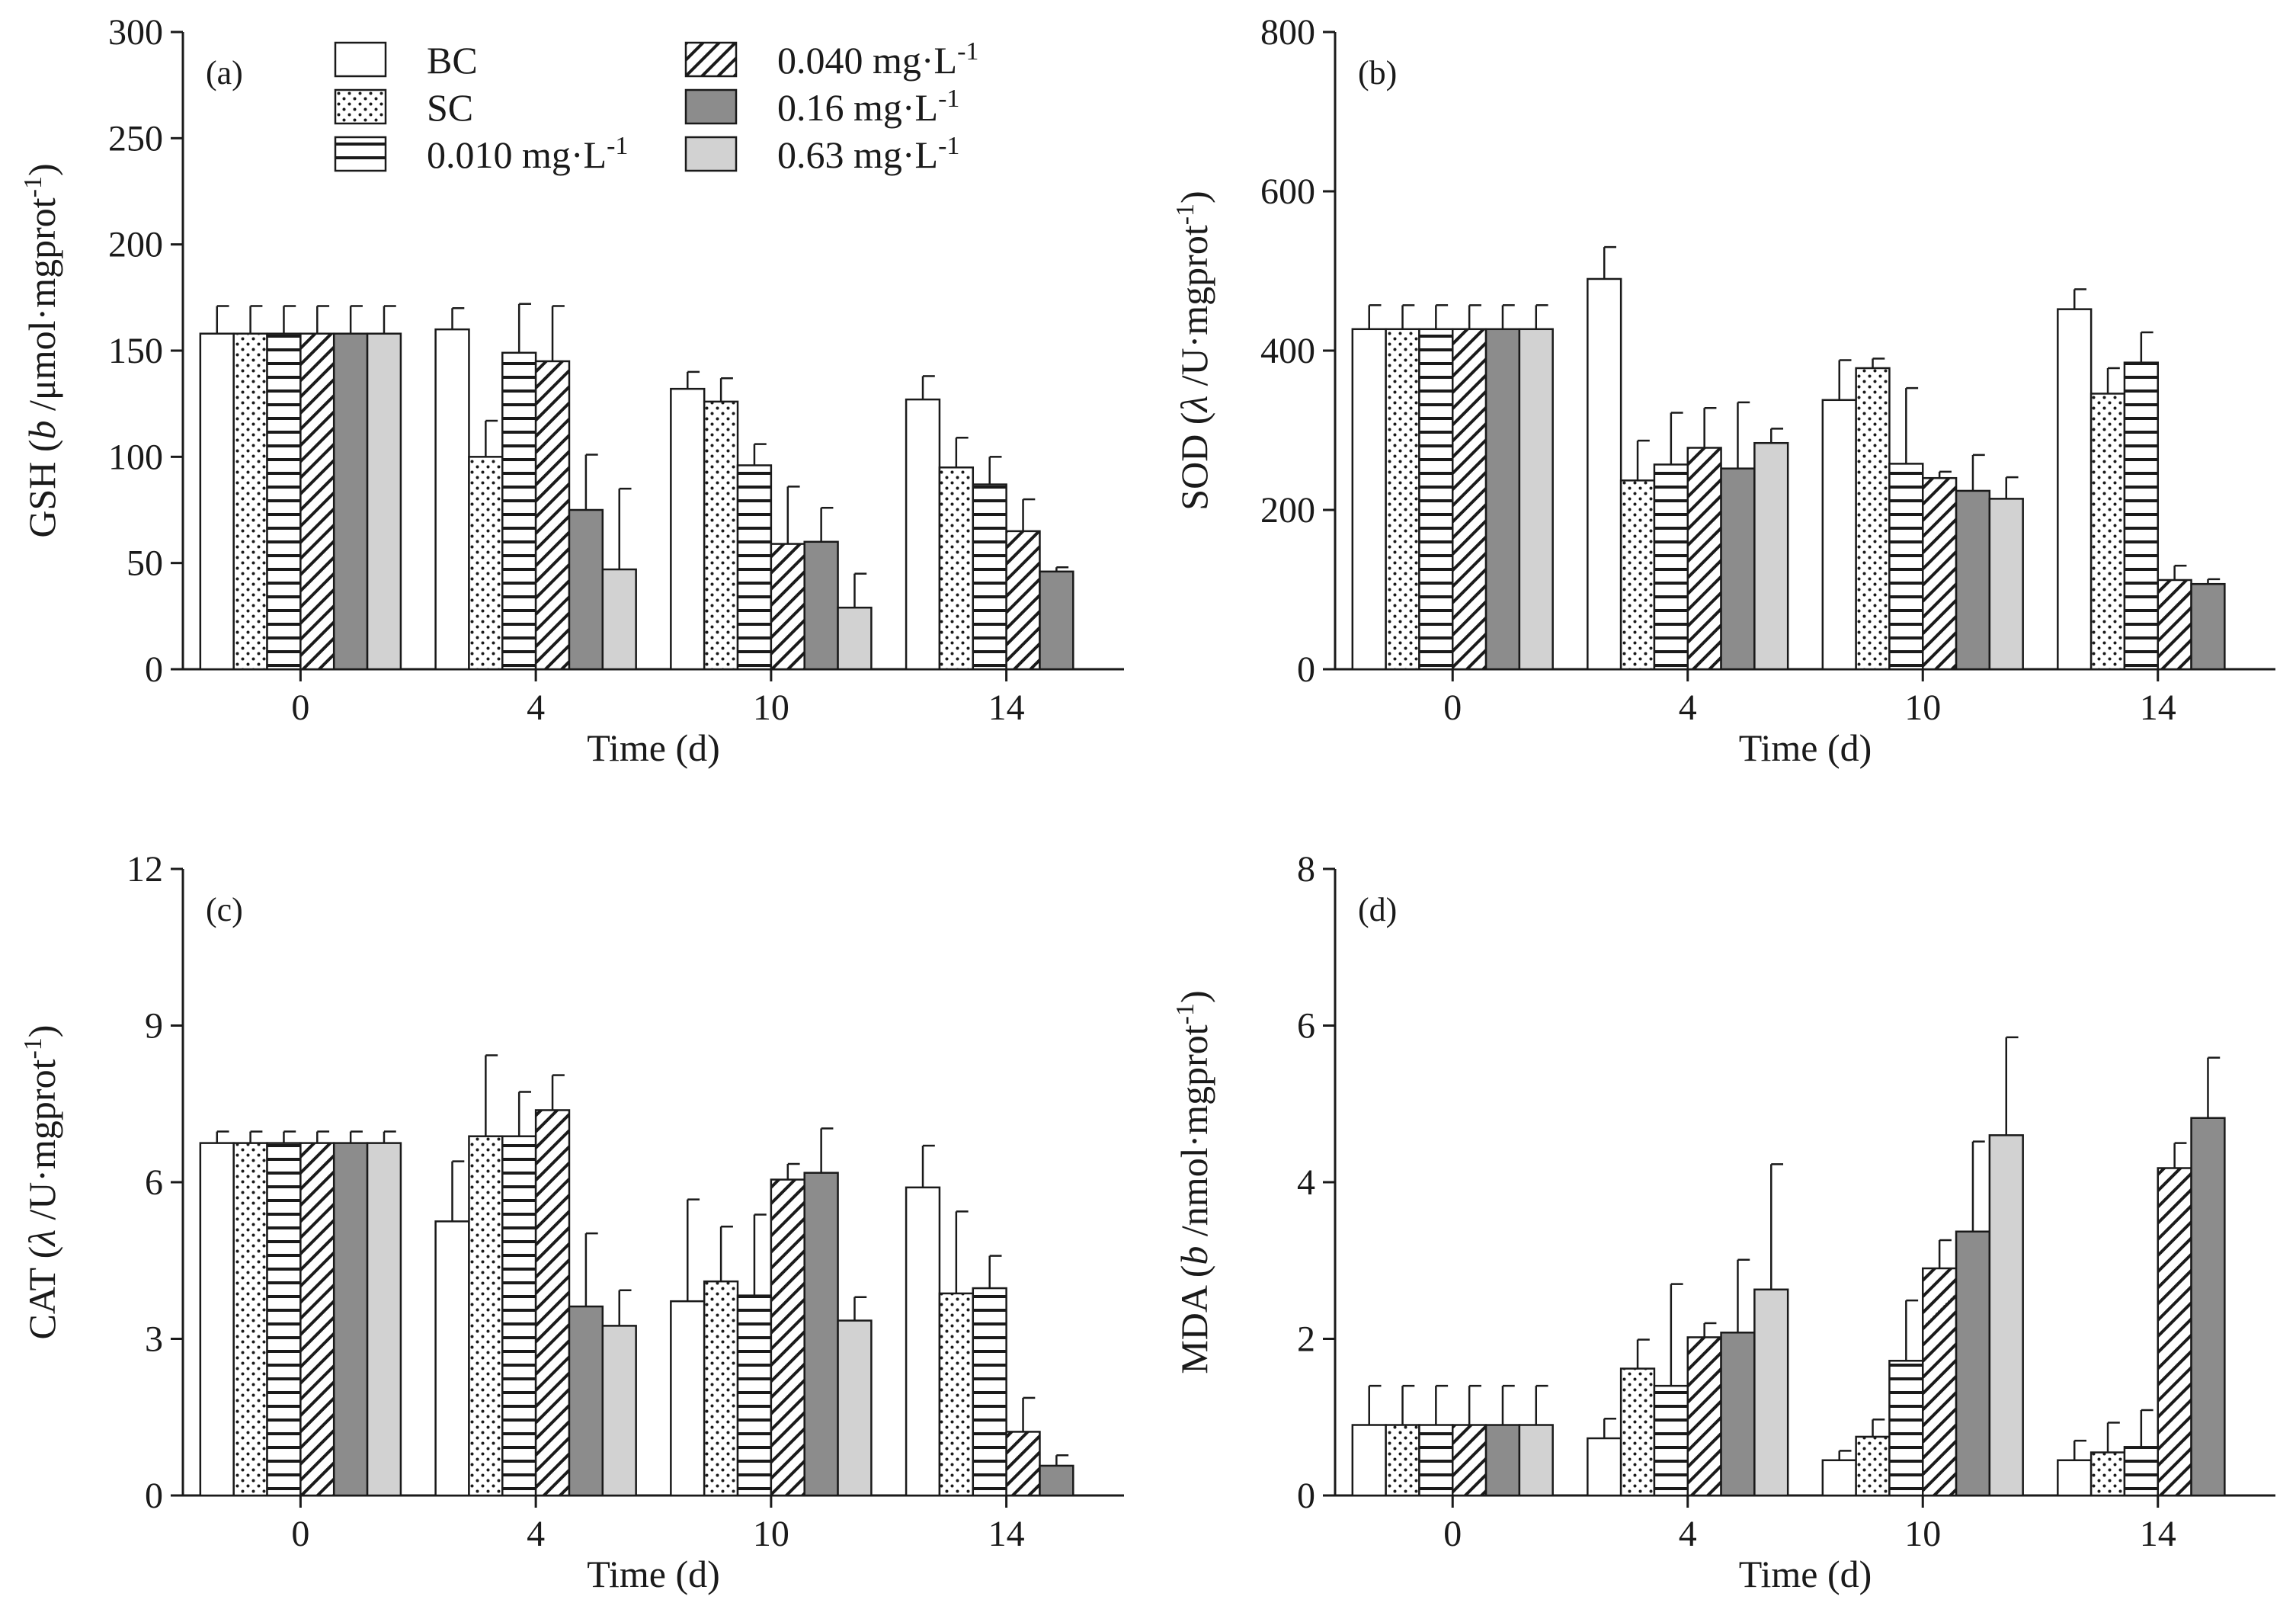  What do you see at coordinates (300, 708) in the screenshot?
I see `x-tick-label: 0` at bounding box center [300, 708].